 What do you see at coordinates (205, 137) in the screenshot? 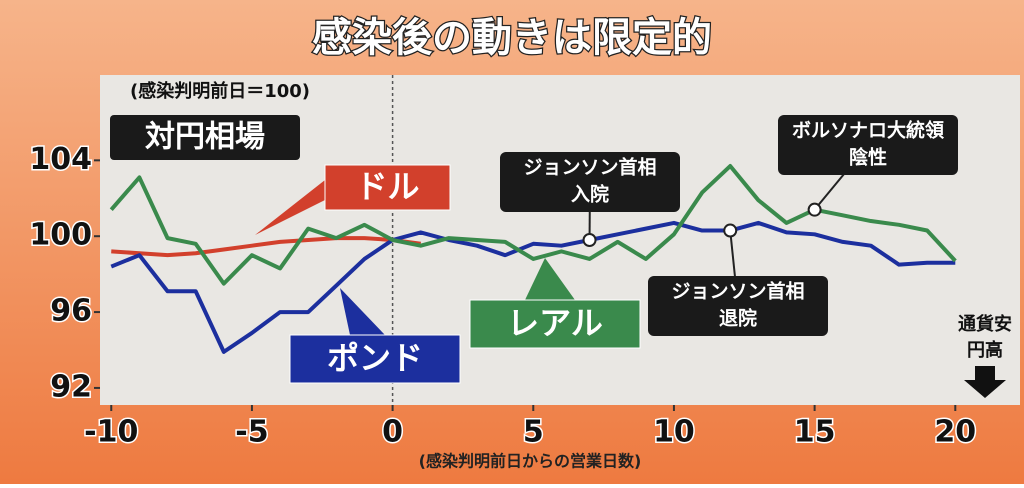
I see `subtitle: 対円相場` at bounding box center [205, 137].